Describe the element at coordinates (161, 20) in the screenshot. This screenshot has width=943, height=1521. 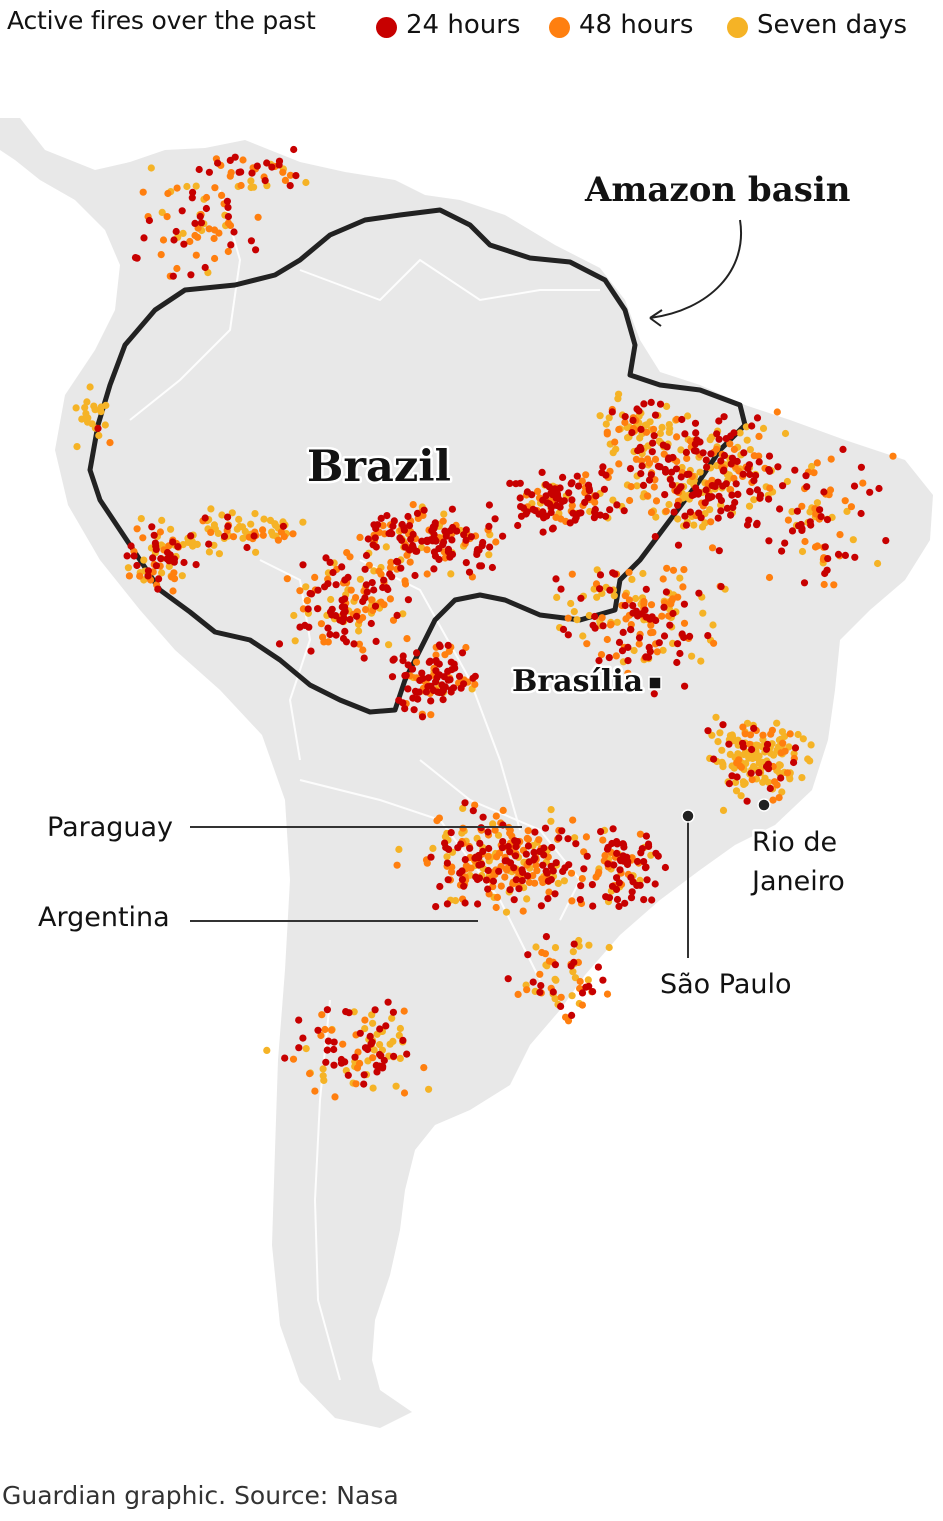
I see `legend-title: Active fires over the past` at that location.